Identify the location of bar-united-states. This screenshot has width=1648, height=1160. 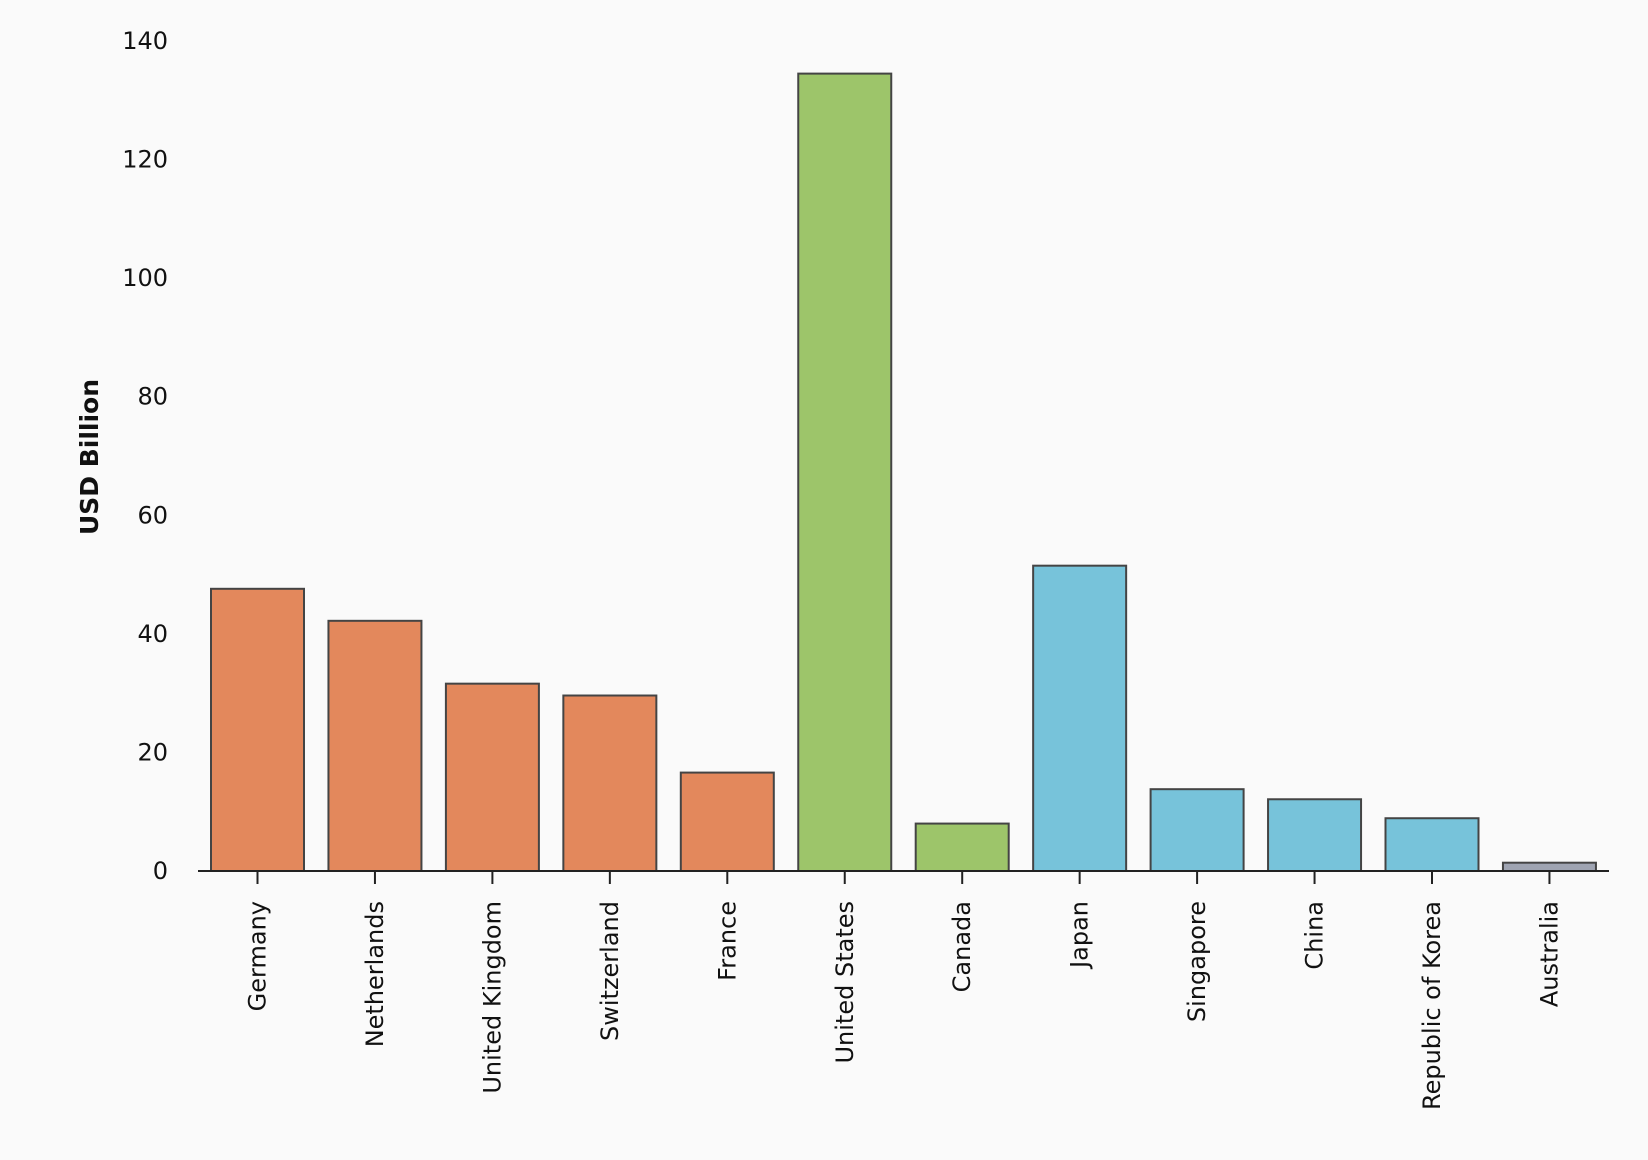
(845, 472).